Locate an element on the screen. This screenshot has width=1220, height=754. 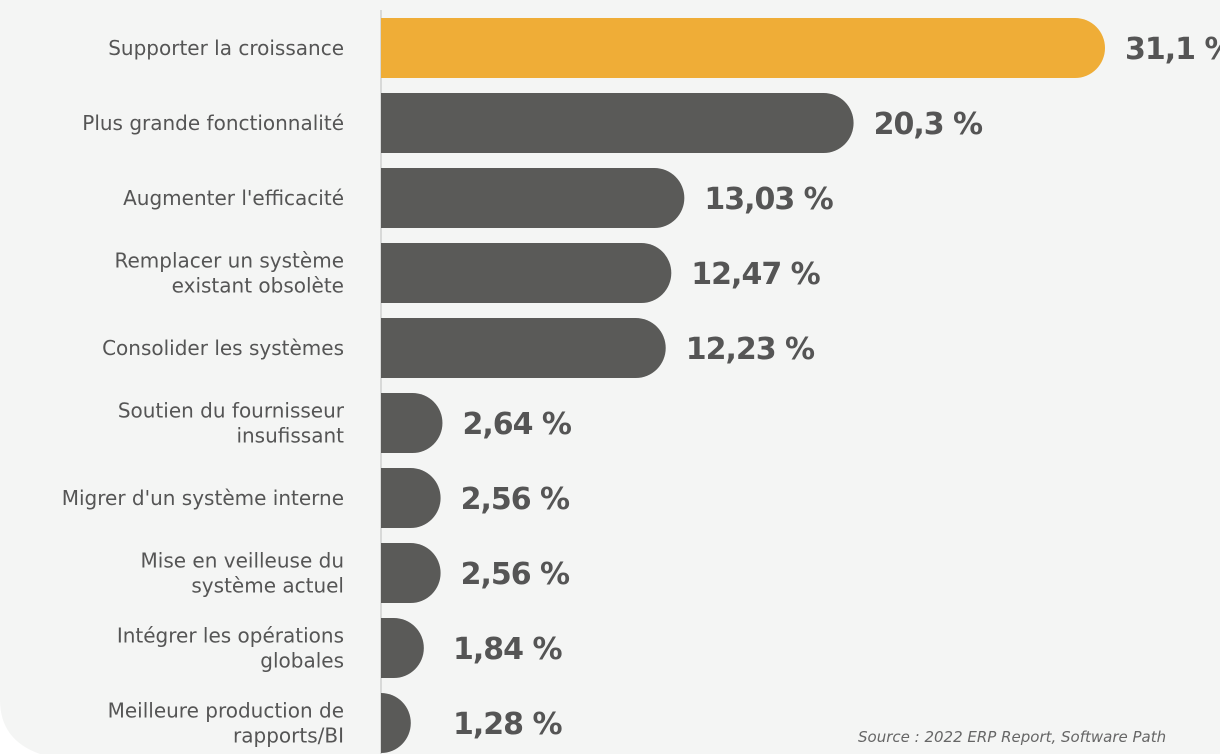
category-label: Consolider les systèmes is located at coordinates (223, 348).